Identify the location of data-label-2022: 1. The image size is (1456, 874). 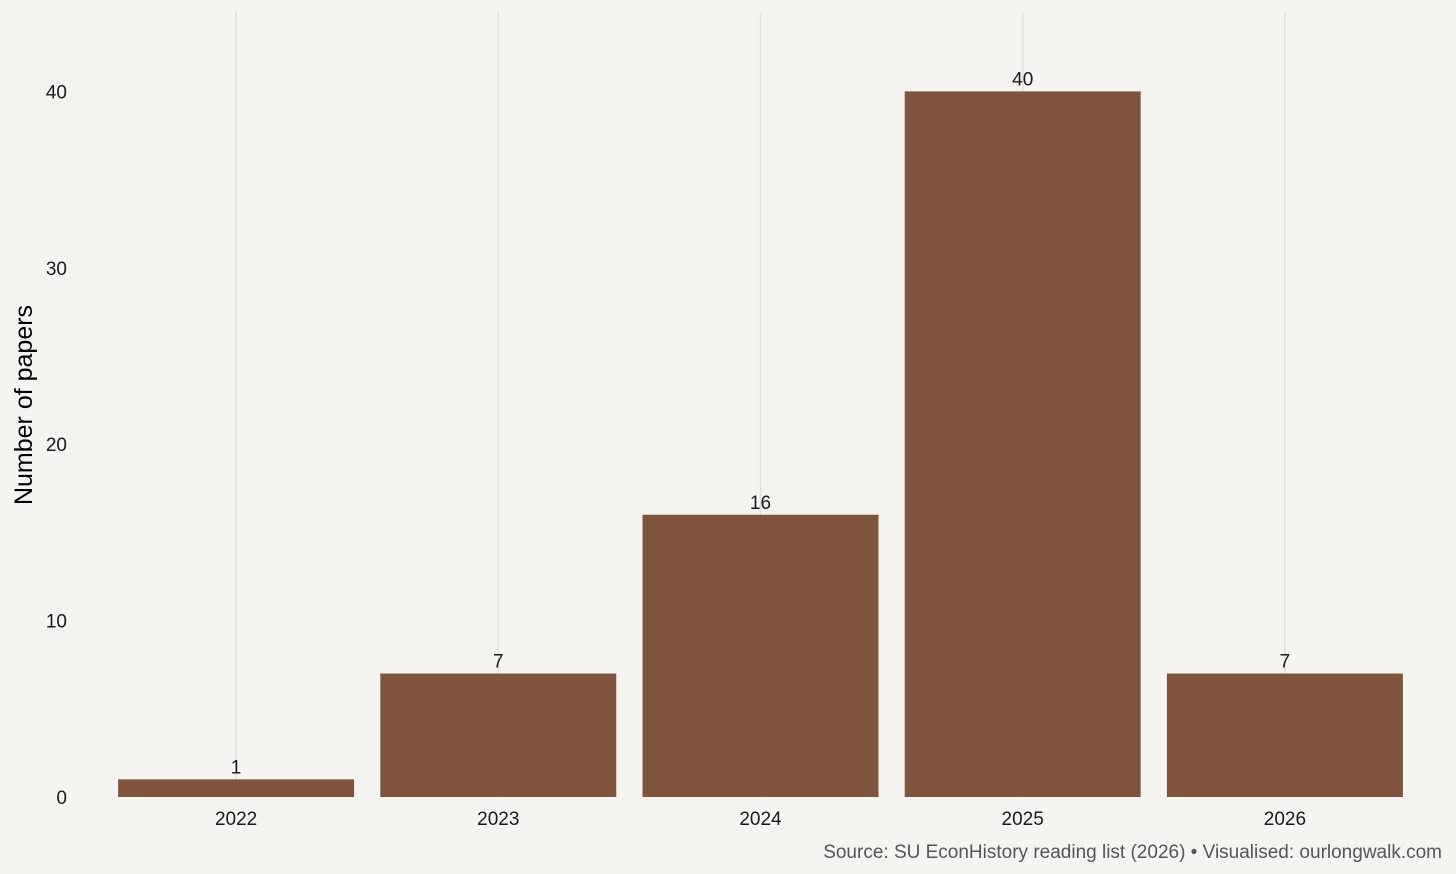
(236, 767).